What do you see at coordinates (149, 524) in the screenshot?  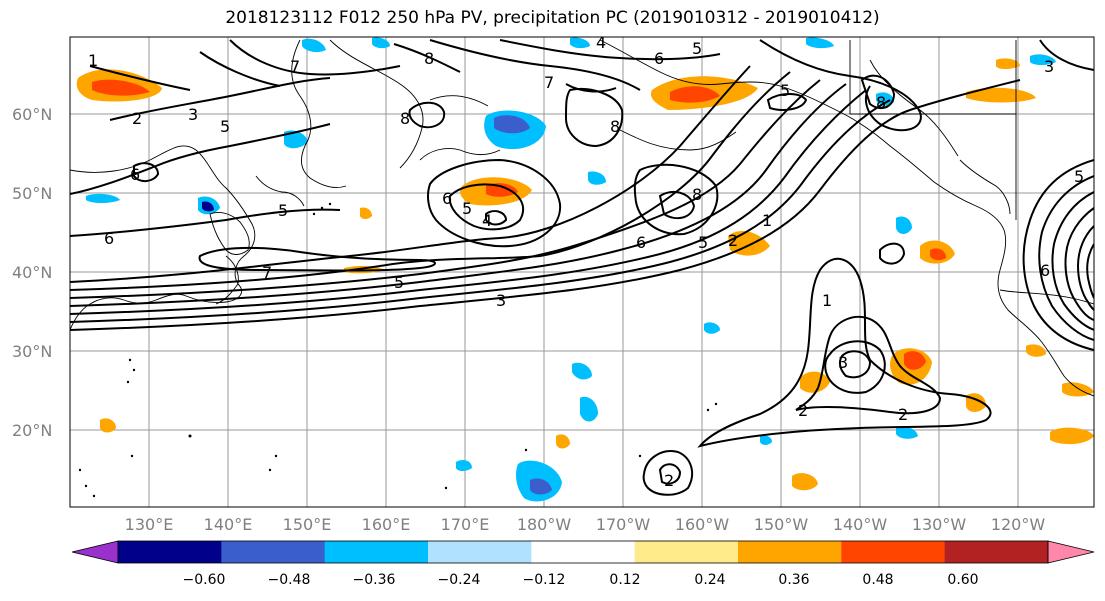 I see `lon-label: 130°E` at bounding box center [149, 524].